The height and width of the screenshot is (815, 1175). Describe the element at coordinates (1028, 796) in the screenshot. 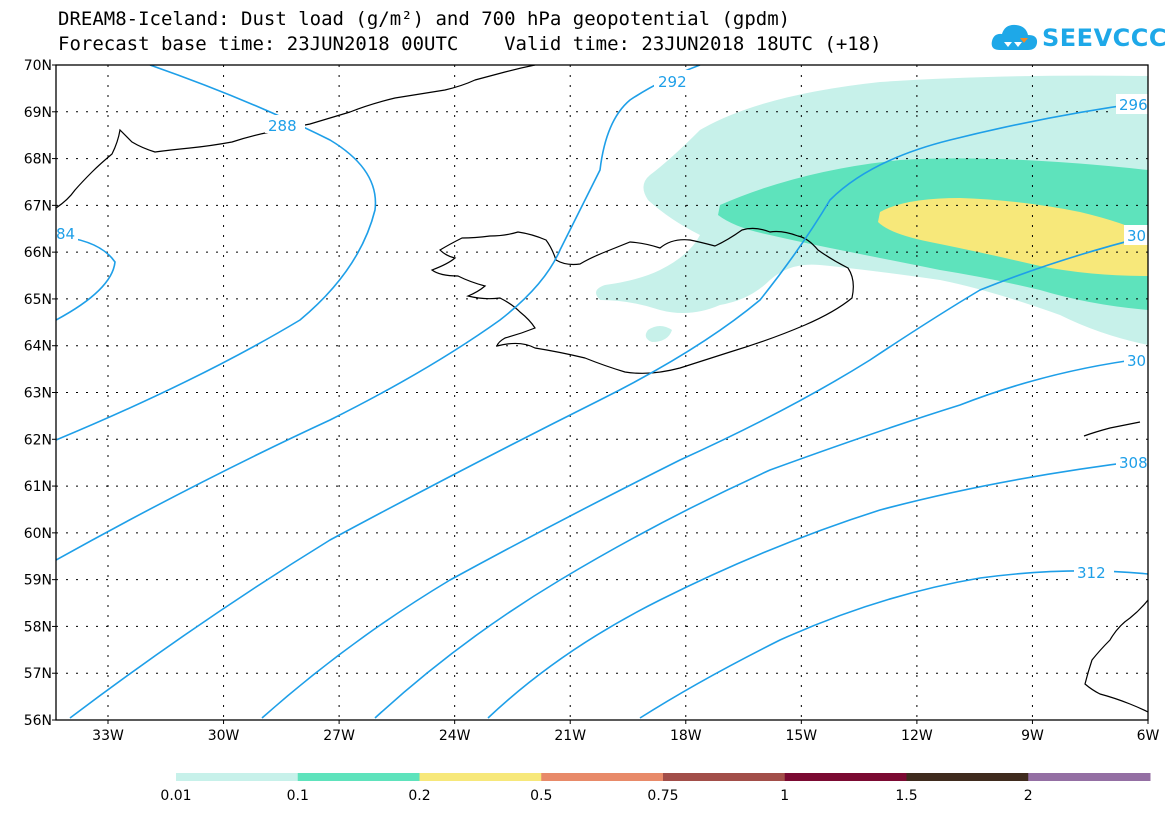

I see `colorbar-label: 2` at that location.